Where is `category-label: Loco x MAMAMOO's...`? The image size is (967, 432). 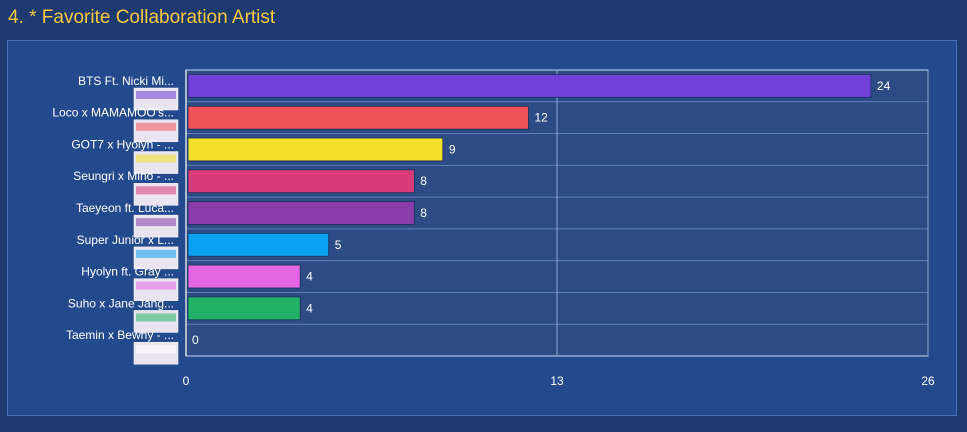 category-label: Loco x MAMAMOO's... is located at coordinates (113, 113).